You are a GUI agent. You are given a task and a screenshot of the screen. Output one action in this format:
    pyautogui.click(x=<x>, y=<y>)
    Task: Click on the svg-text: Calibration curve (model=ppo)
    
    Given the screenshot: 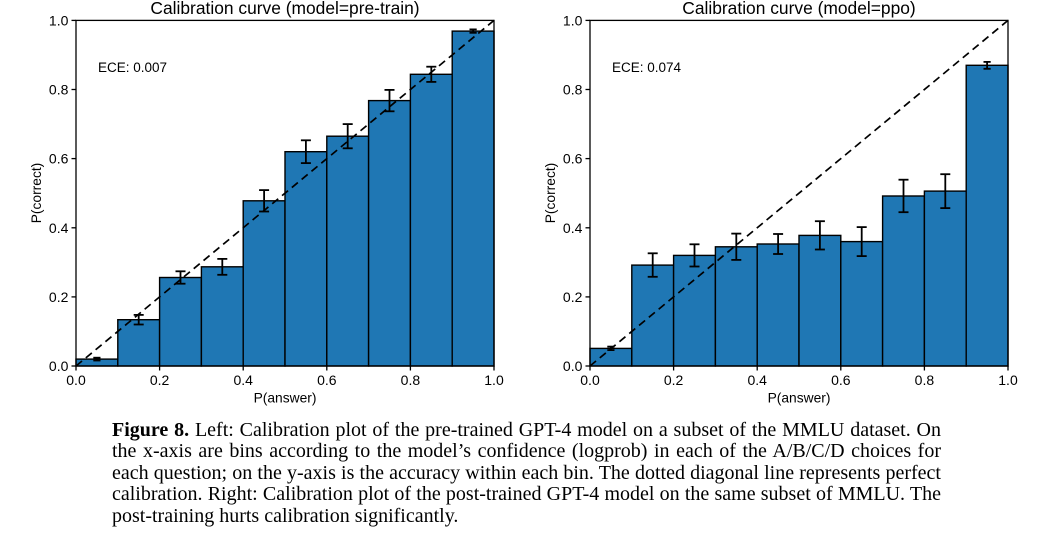 What is the action you would take?
    pyautogui.click(x=798, y=9)
    